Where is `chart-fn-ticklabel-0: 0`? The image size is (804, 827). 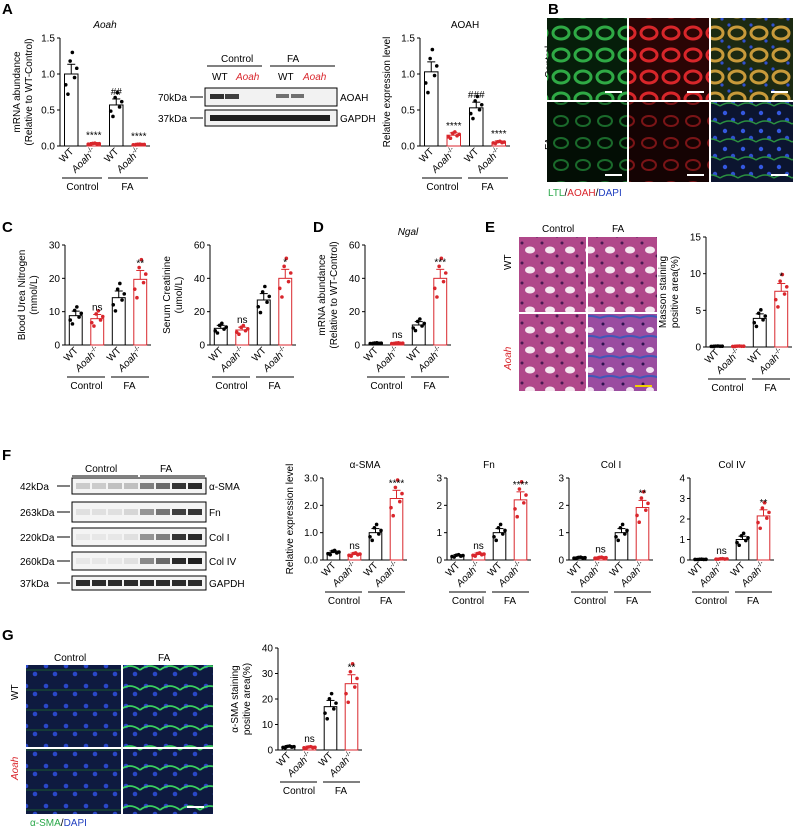 chart-fn-ticklabel-0: 0 is located at coordinates (439, 561).